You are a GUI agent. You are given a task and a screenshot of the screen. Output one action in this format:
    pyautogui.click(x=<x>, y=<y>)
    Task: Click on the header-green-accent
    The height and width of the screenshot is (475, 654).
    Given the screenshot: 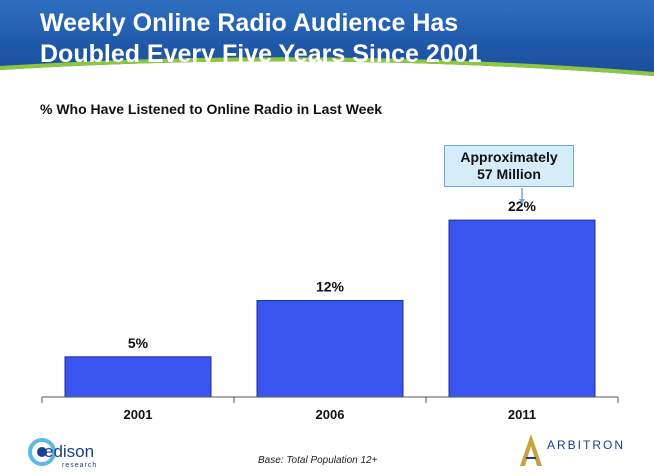 What is the action you would take?
    pyautogui.click(x=327, y=66)
    